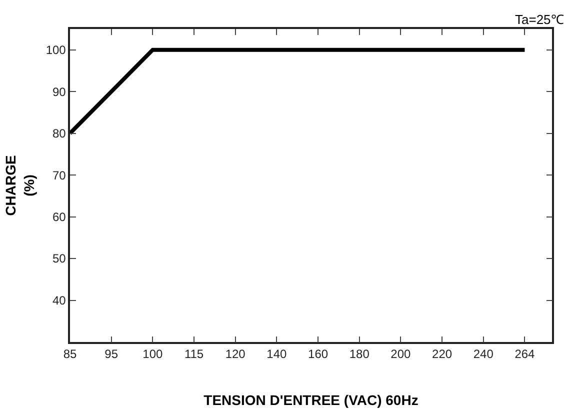  What do you see at coordinates (59, 300) in the screenshot?
I see `y-tick-label: 40` at bounding box center [59, 300].